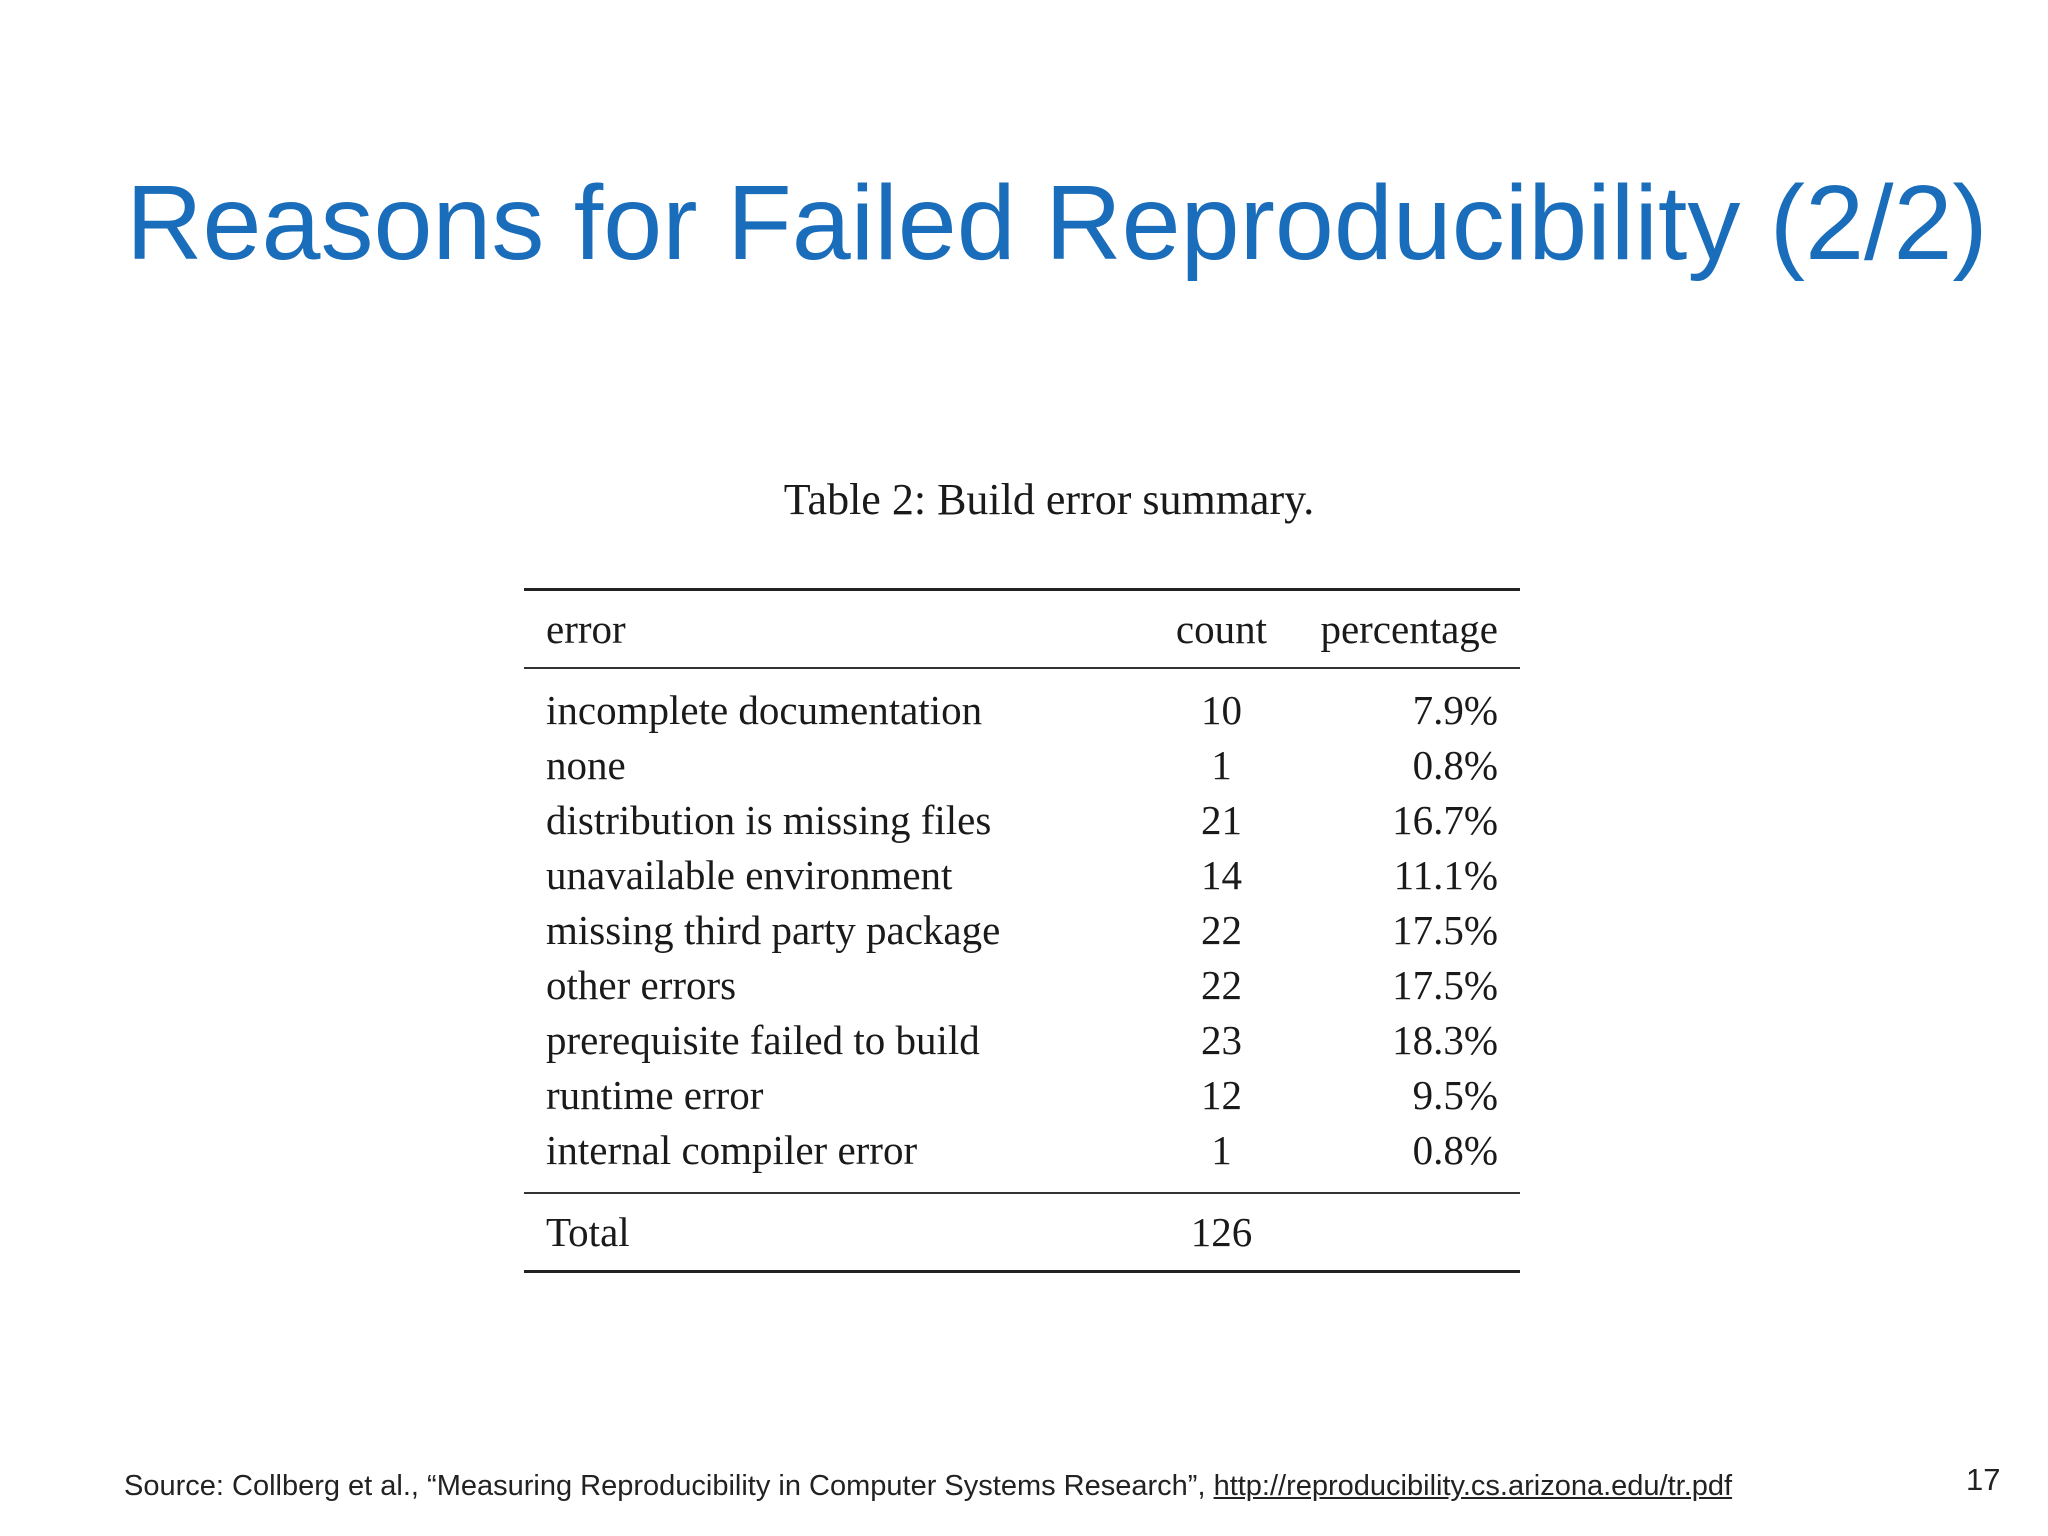 Image resolution: width=2048 pixels, height=1536 pixels. What do you see at coordinates (1022, 765) in the screenshot?
I see `table-row: none 1 0.8%` at bounding box center [1022, 765].